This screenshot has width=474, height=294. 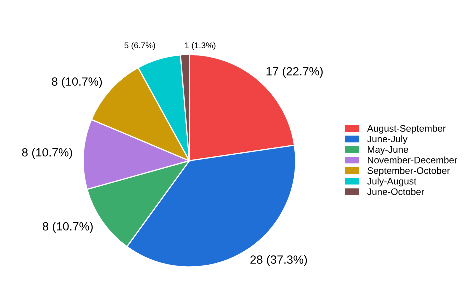 I want to click on data-label: 28 (37.3%), so click(x=279, y=260).